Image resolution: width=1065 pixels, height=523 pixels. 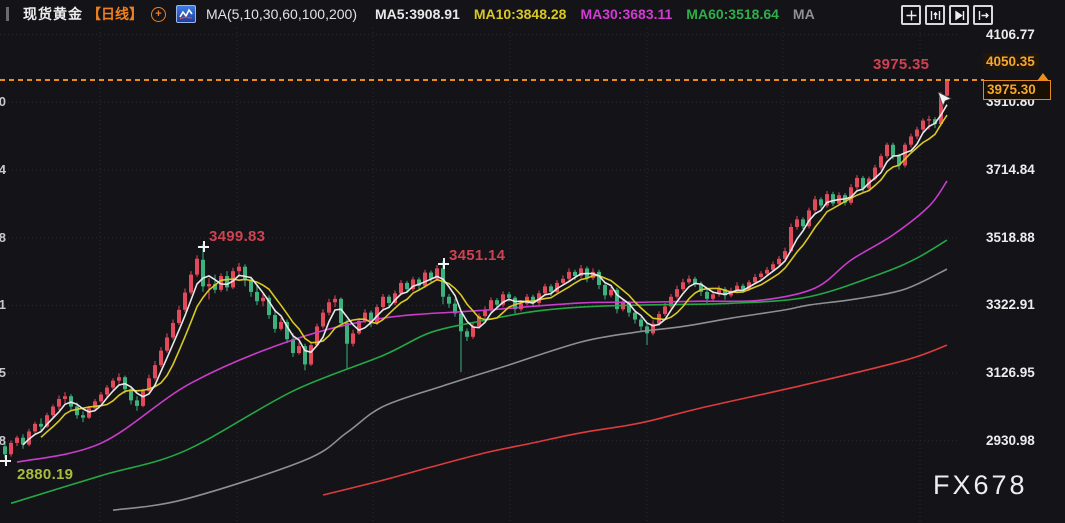 I want to click on axis-scale-button, so click(x=935, y=15).